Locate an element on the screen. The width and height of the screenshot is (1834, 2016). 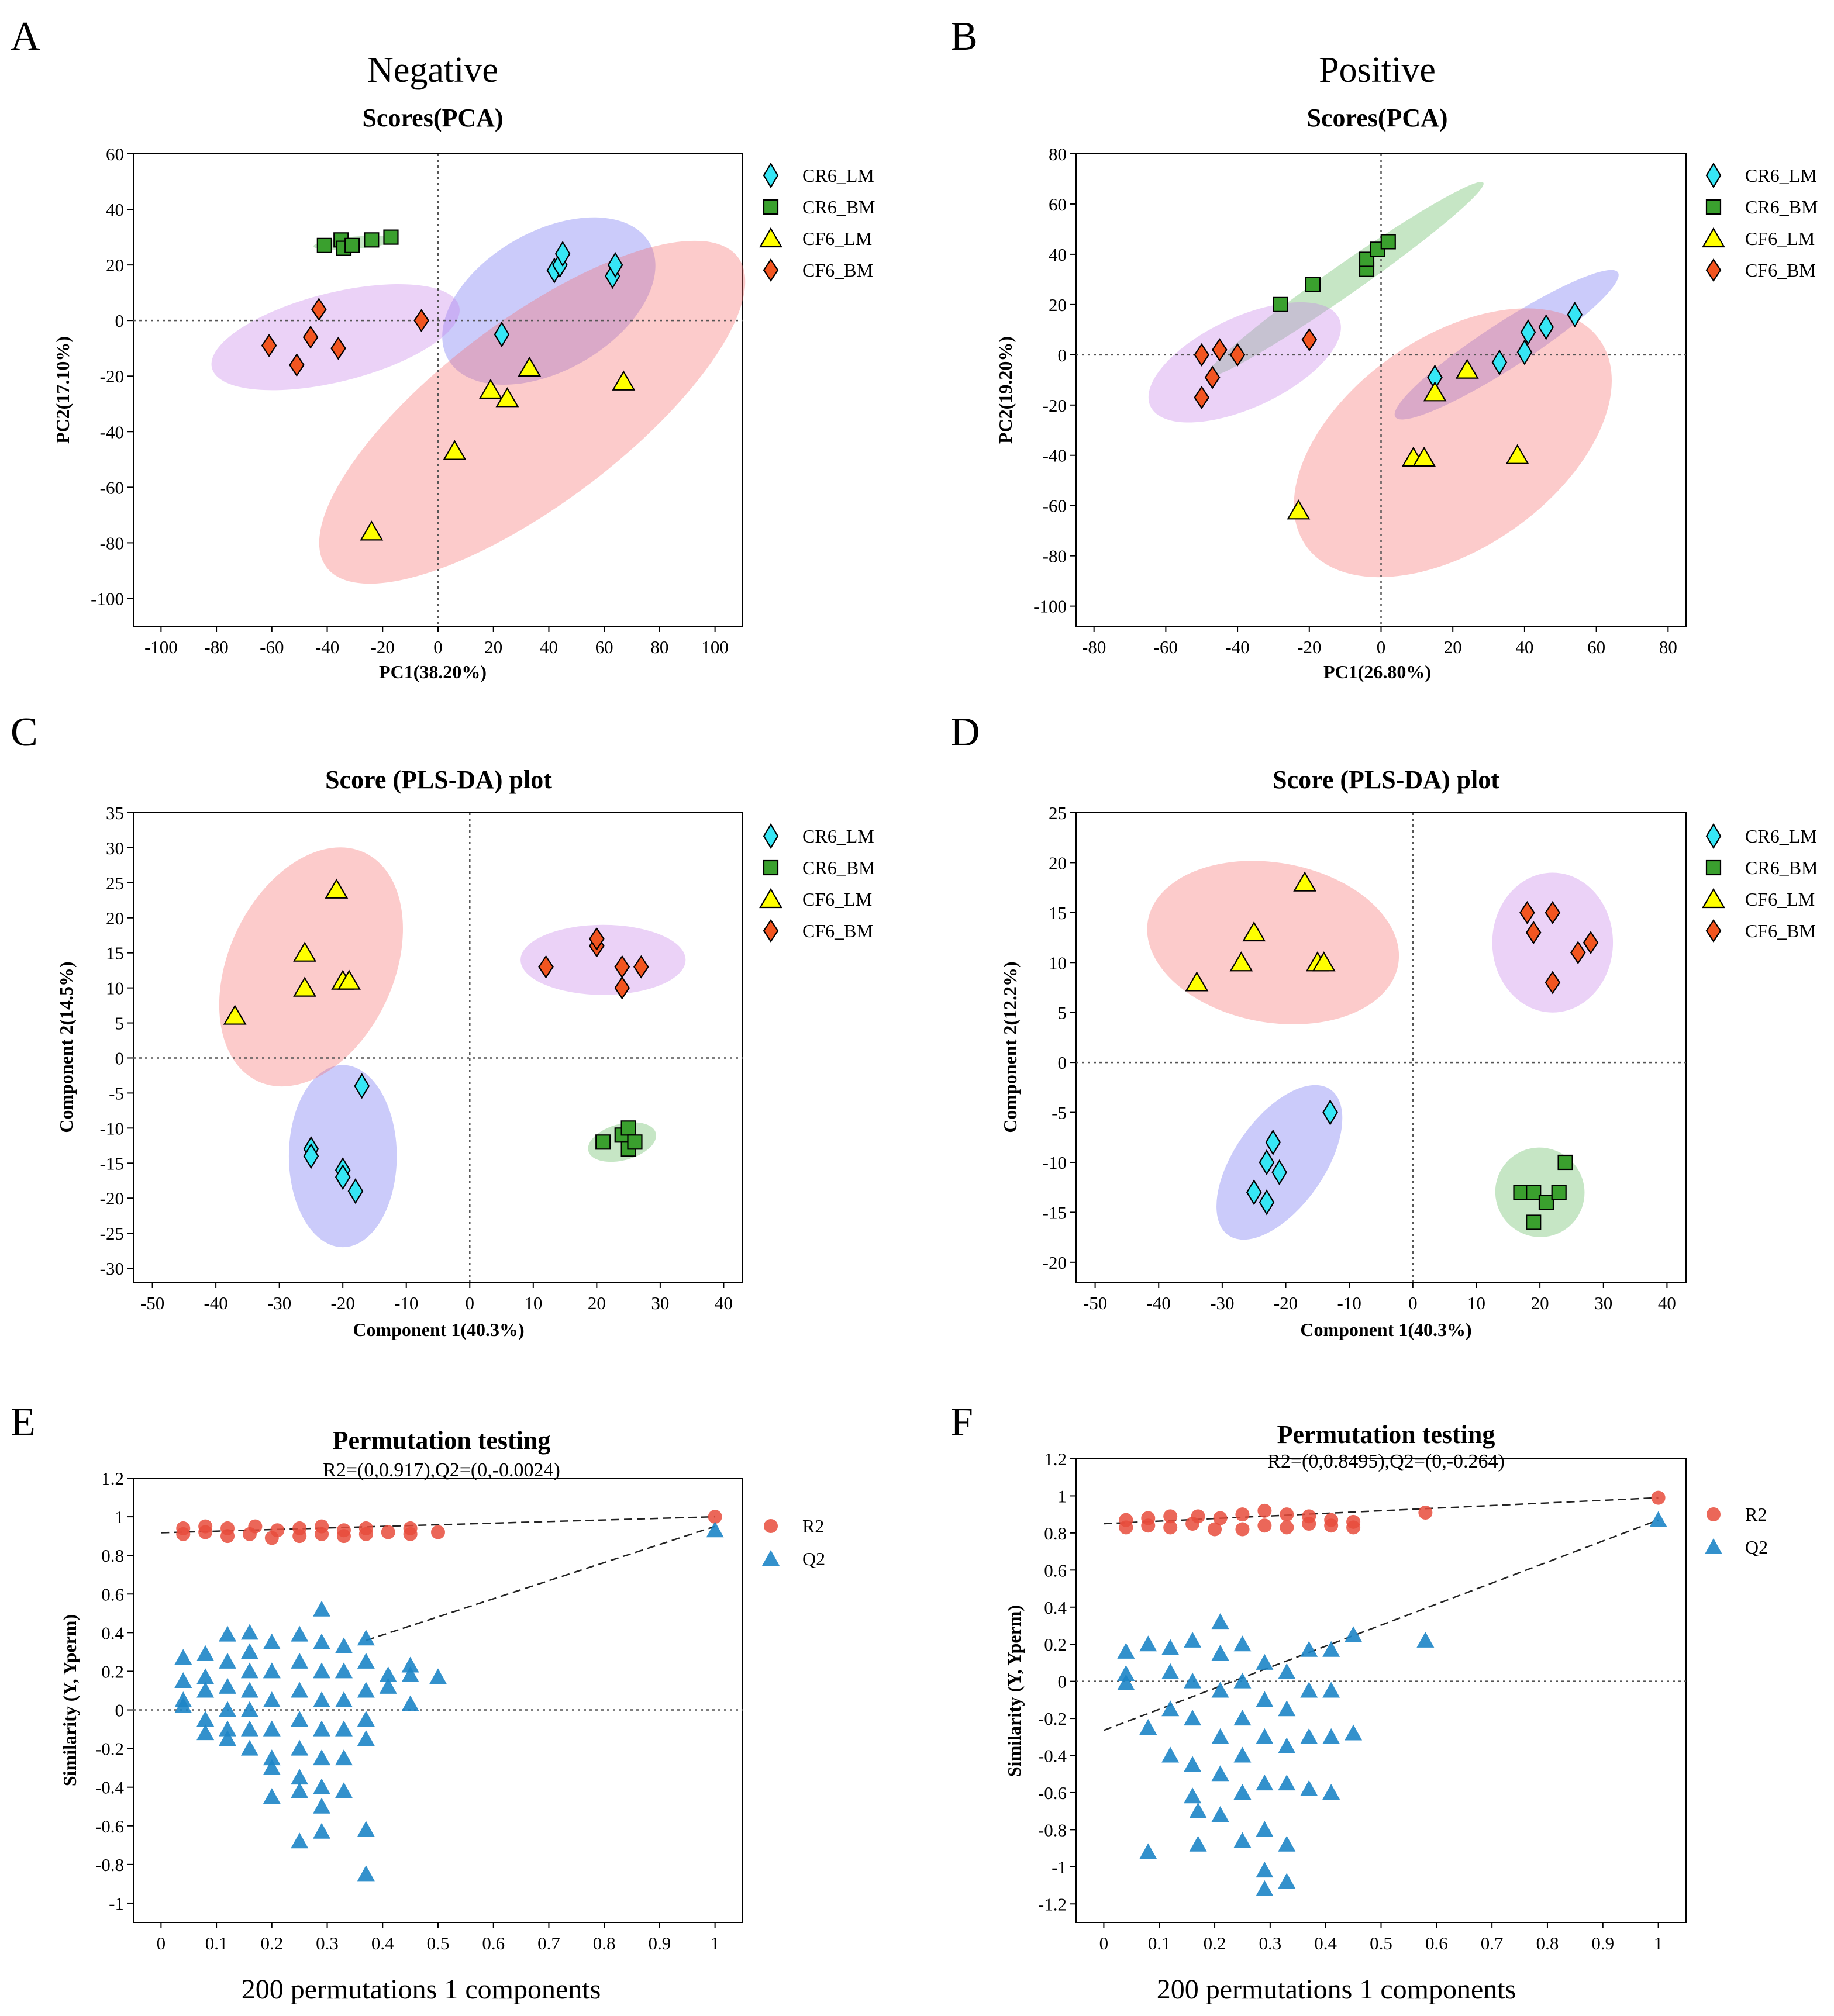
legend-label: Q2 is located at coordinates (814, 1558).